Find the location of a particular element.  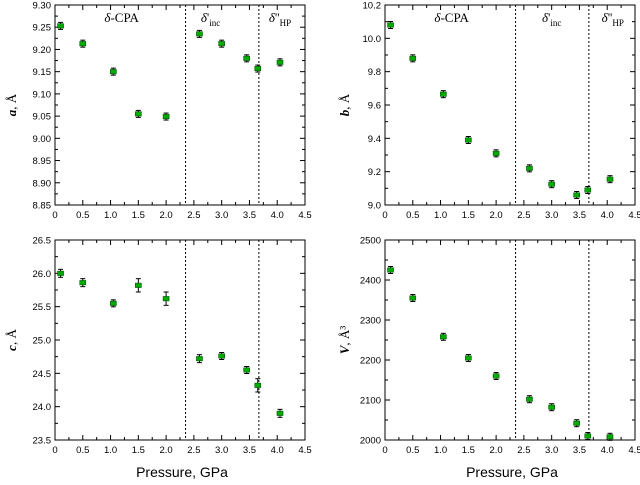

y-axis-symbol: c is located at coordinates (11, 348).